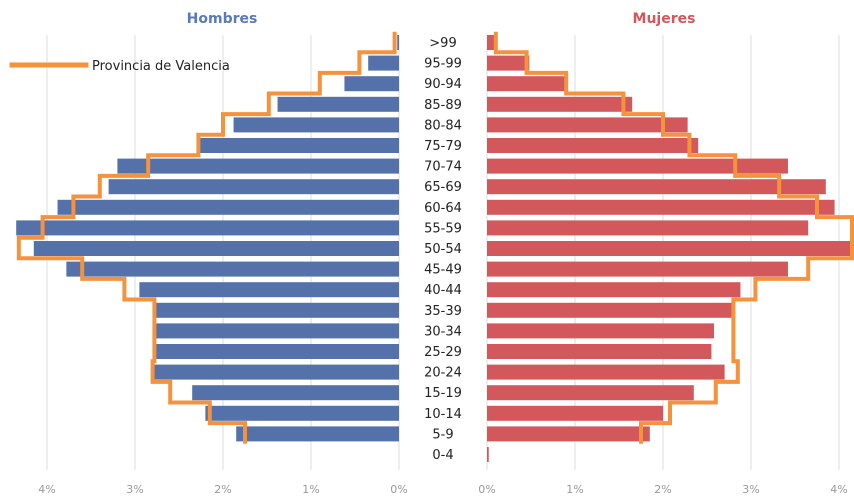  Describe the element at coordinates (443, 84) in the screenshot. I see `age-group-label: 90-94` at that location.